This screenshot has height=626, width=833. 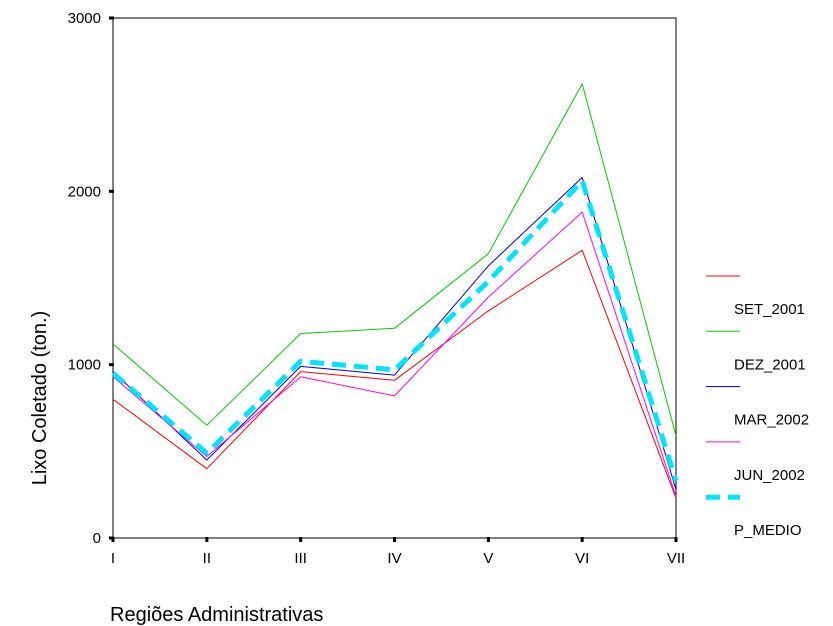 I want to click on y-tick-label: 2000, so click(x=84, y=191).